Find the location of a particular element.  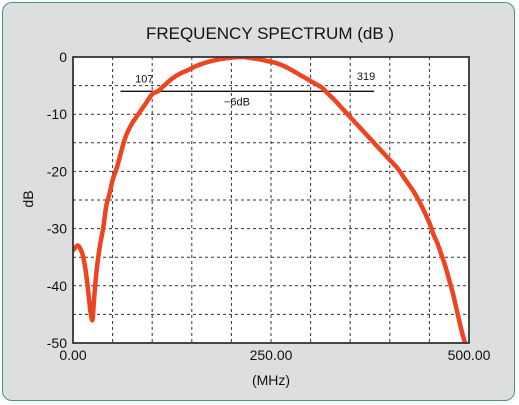

y-axis-label: dB is located at coordinates (28, 198).